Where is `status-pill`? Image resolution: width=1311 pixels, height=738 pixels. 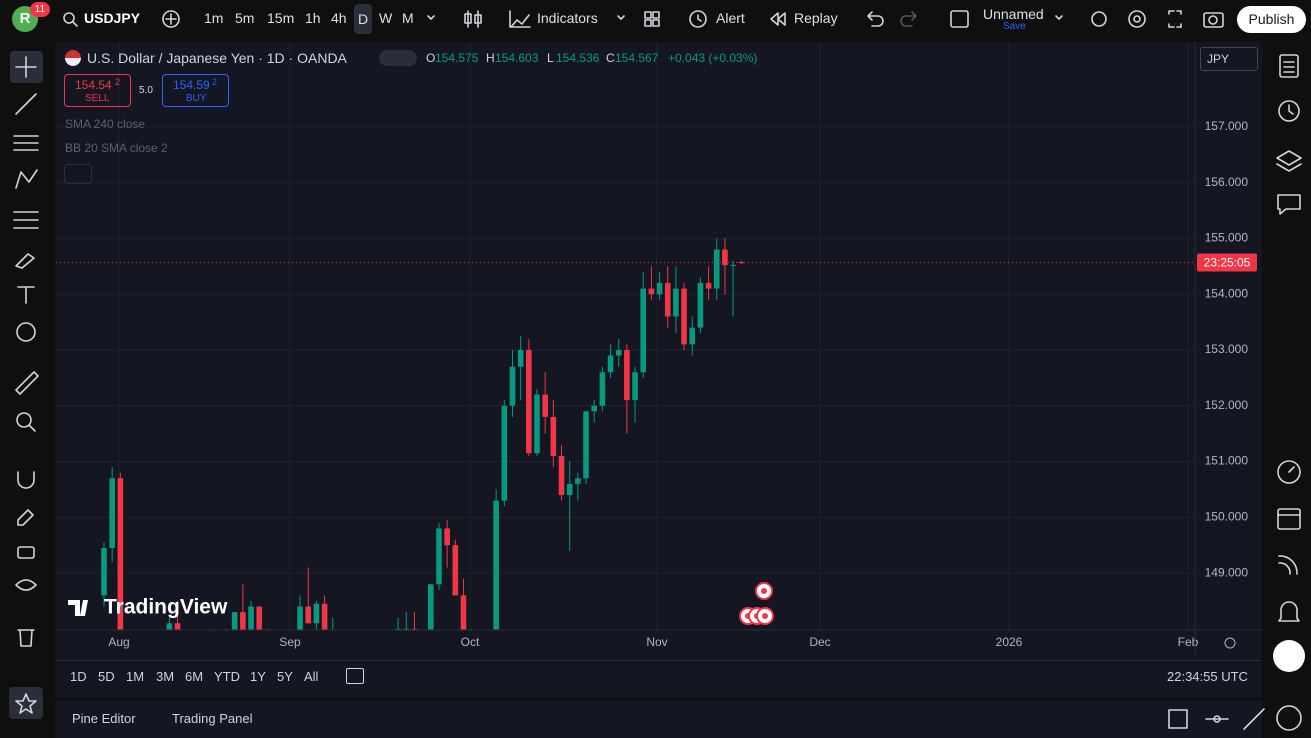
status-pill is located at coordinates (398, 58).